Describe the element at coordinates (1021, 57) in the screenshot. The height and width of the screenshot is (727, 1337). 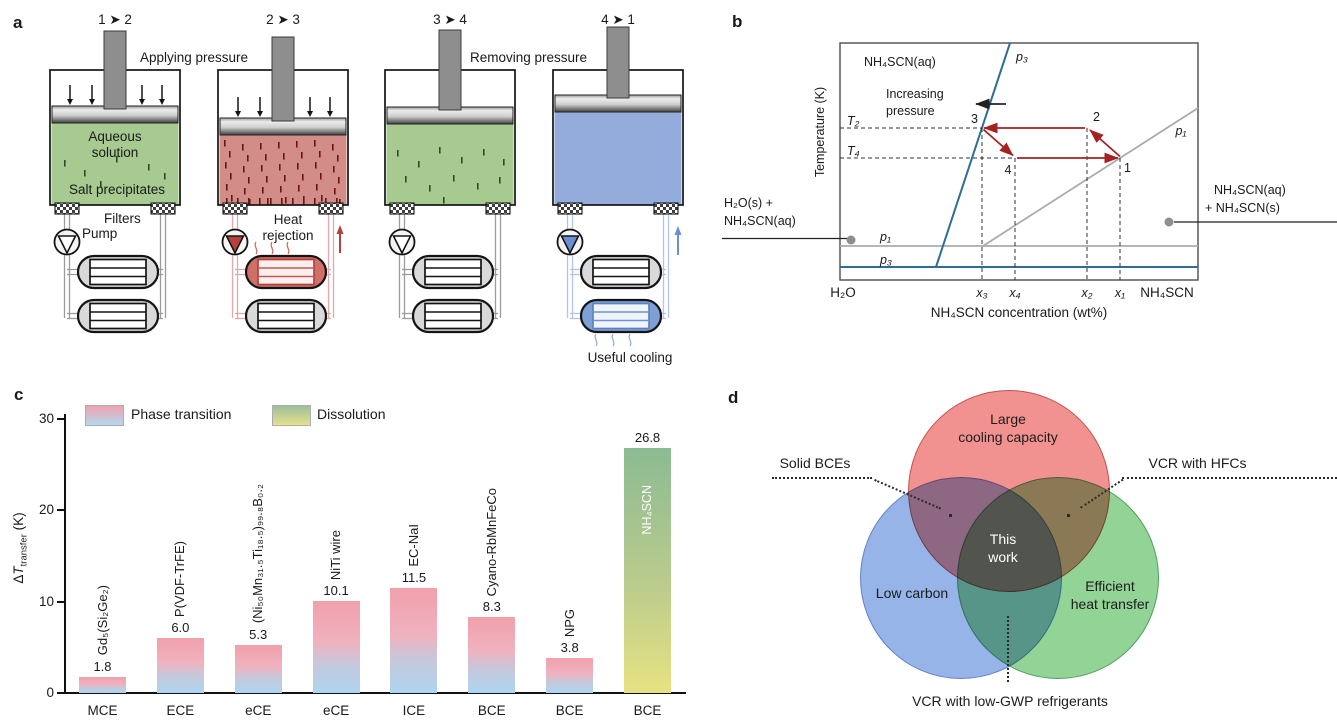
I see `p3-line-label: p₃` at that location.